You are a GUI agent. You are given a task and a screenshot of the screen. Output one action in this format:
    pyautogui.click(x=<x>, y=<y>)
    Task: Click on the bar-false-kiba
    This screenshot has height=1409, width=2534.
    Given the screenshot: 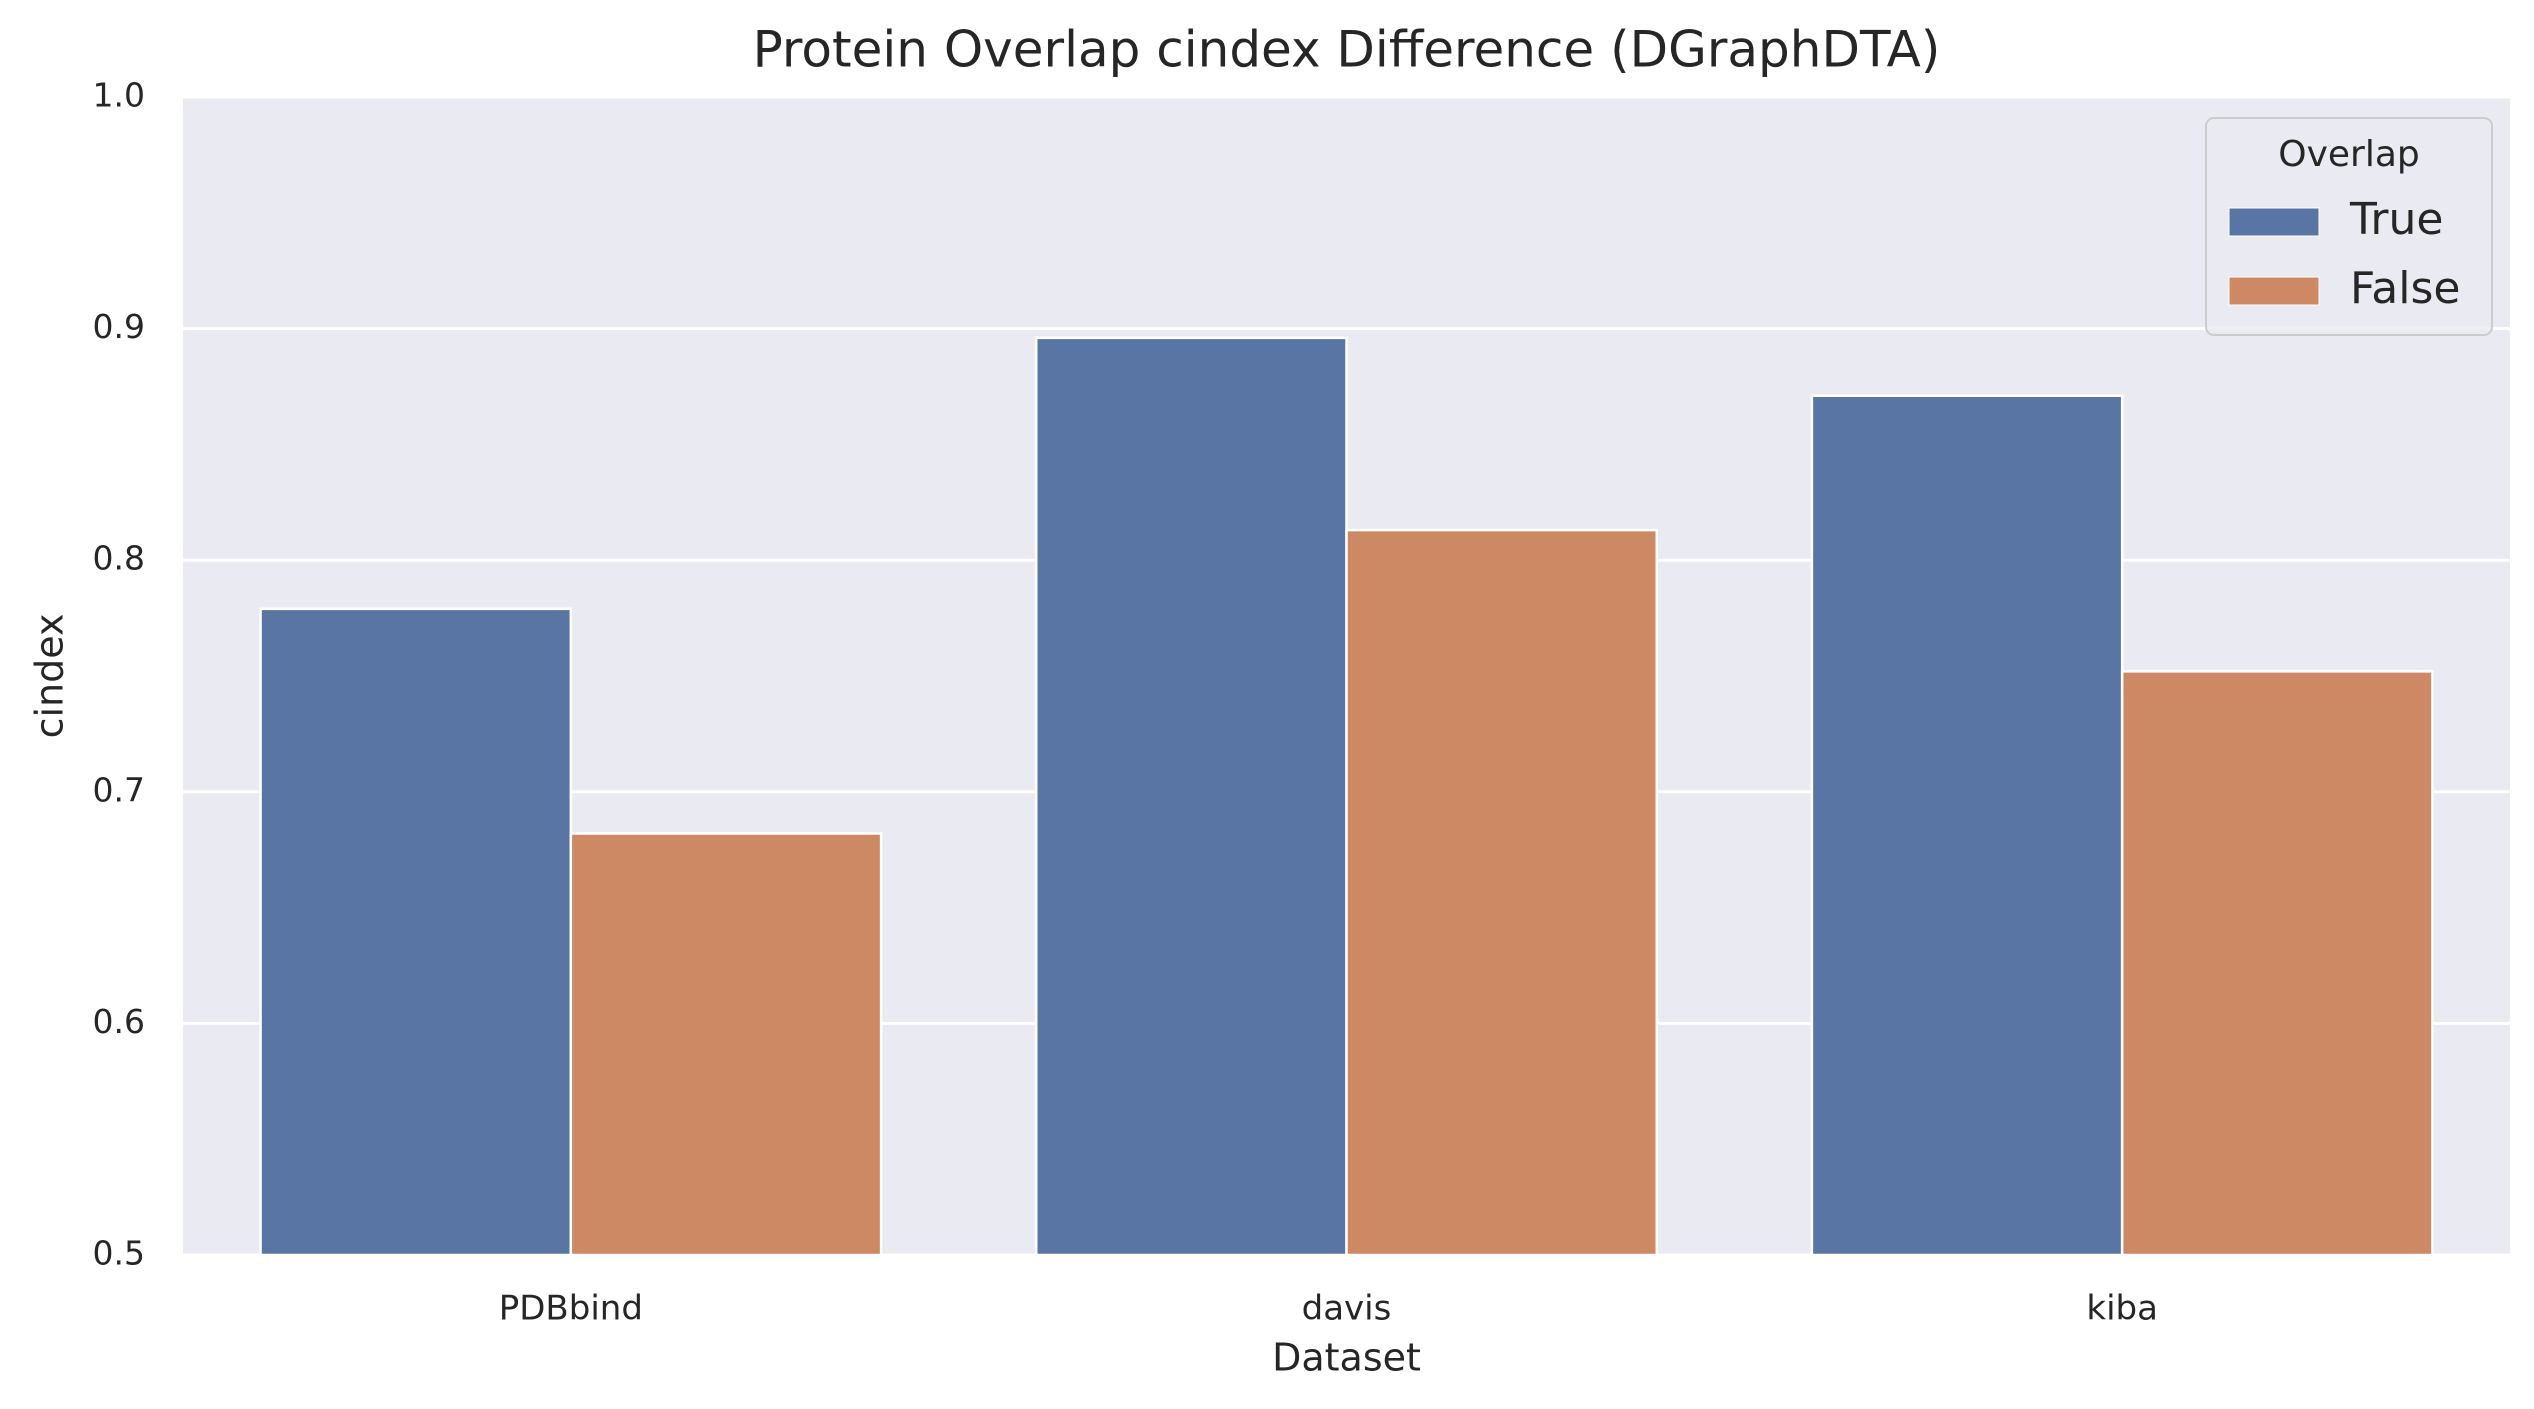 What is the action you would take?
    pyautogui.click(x=2277, y=963)
    